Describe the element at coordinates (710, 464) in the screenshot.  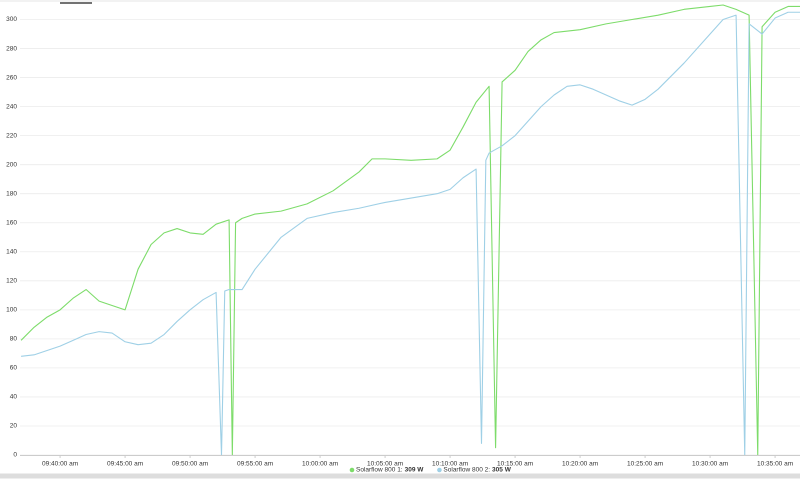
I see `x-tick-label: 10:30:00 am` at that location.